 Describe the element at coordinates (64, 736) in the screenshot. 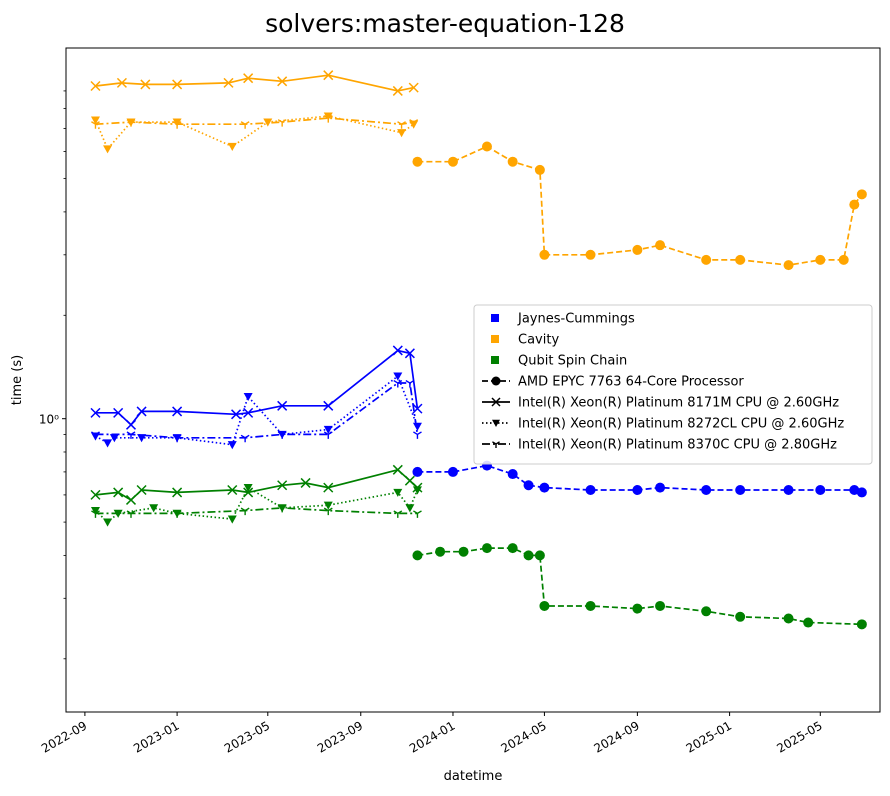

I see `x-tick-label: 2022-09` at that location.